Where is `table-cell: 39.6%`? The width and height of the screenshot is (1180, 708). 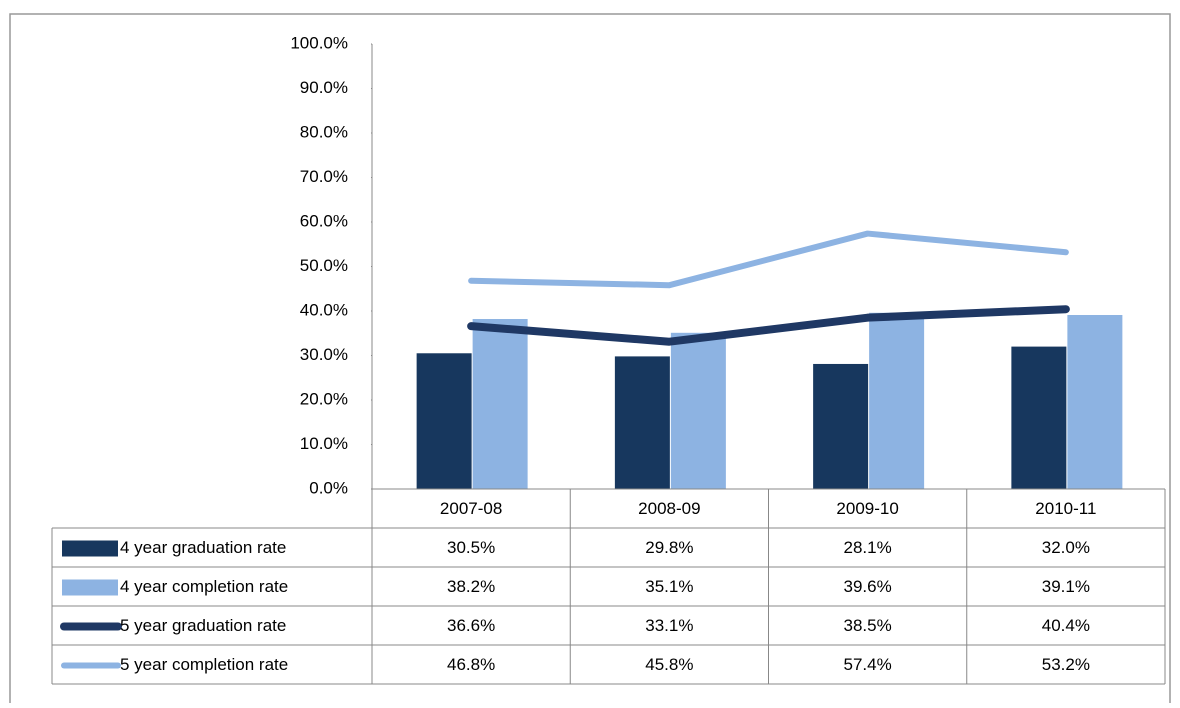
table-cell: 39.6% is located at coordinates (868, 586).